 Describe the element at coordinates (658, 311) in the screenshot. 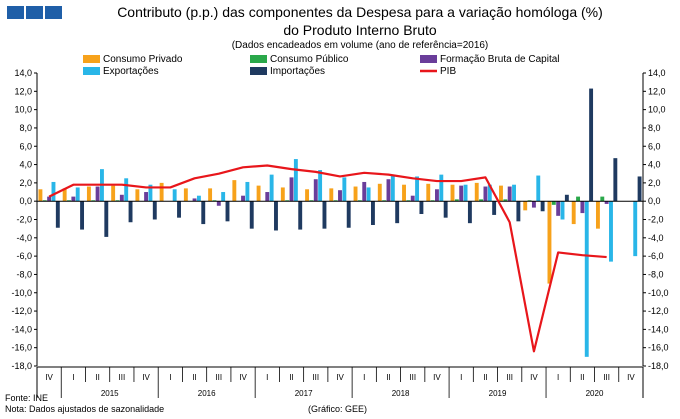

I see `y-tick-label-right: -12,0` at that location.